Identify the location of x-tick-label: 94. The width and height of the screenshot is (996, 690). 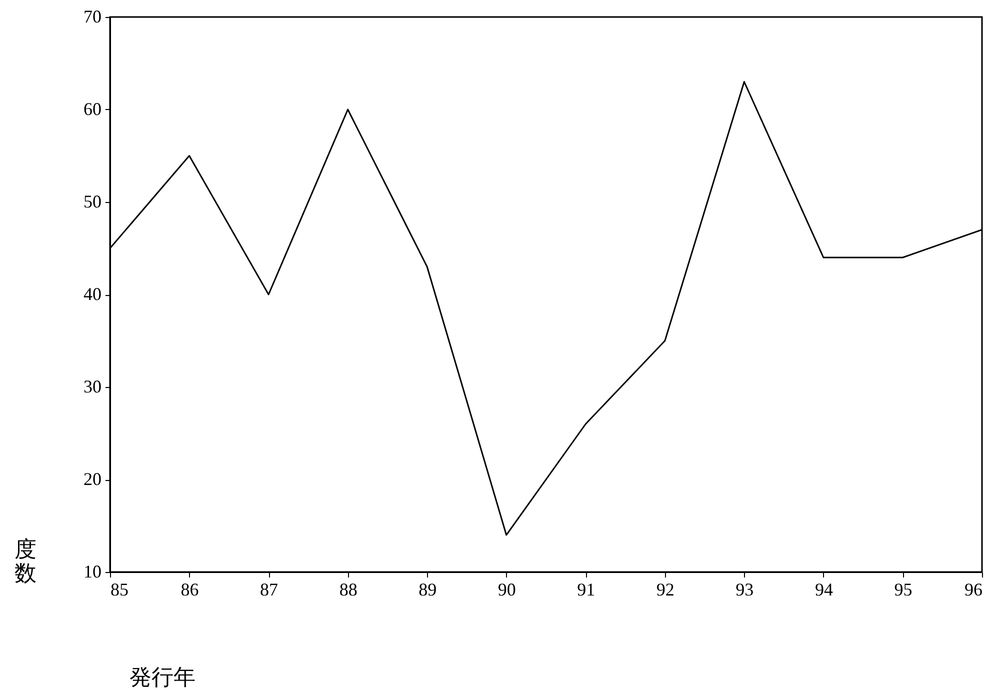
(823, 590).